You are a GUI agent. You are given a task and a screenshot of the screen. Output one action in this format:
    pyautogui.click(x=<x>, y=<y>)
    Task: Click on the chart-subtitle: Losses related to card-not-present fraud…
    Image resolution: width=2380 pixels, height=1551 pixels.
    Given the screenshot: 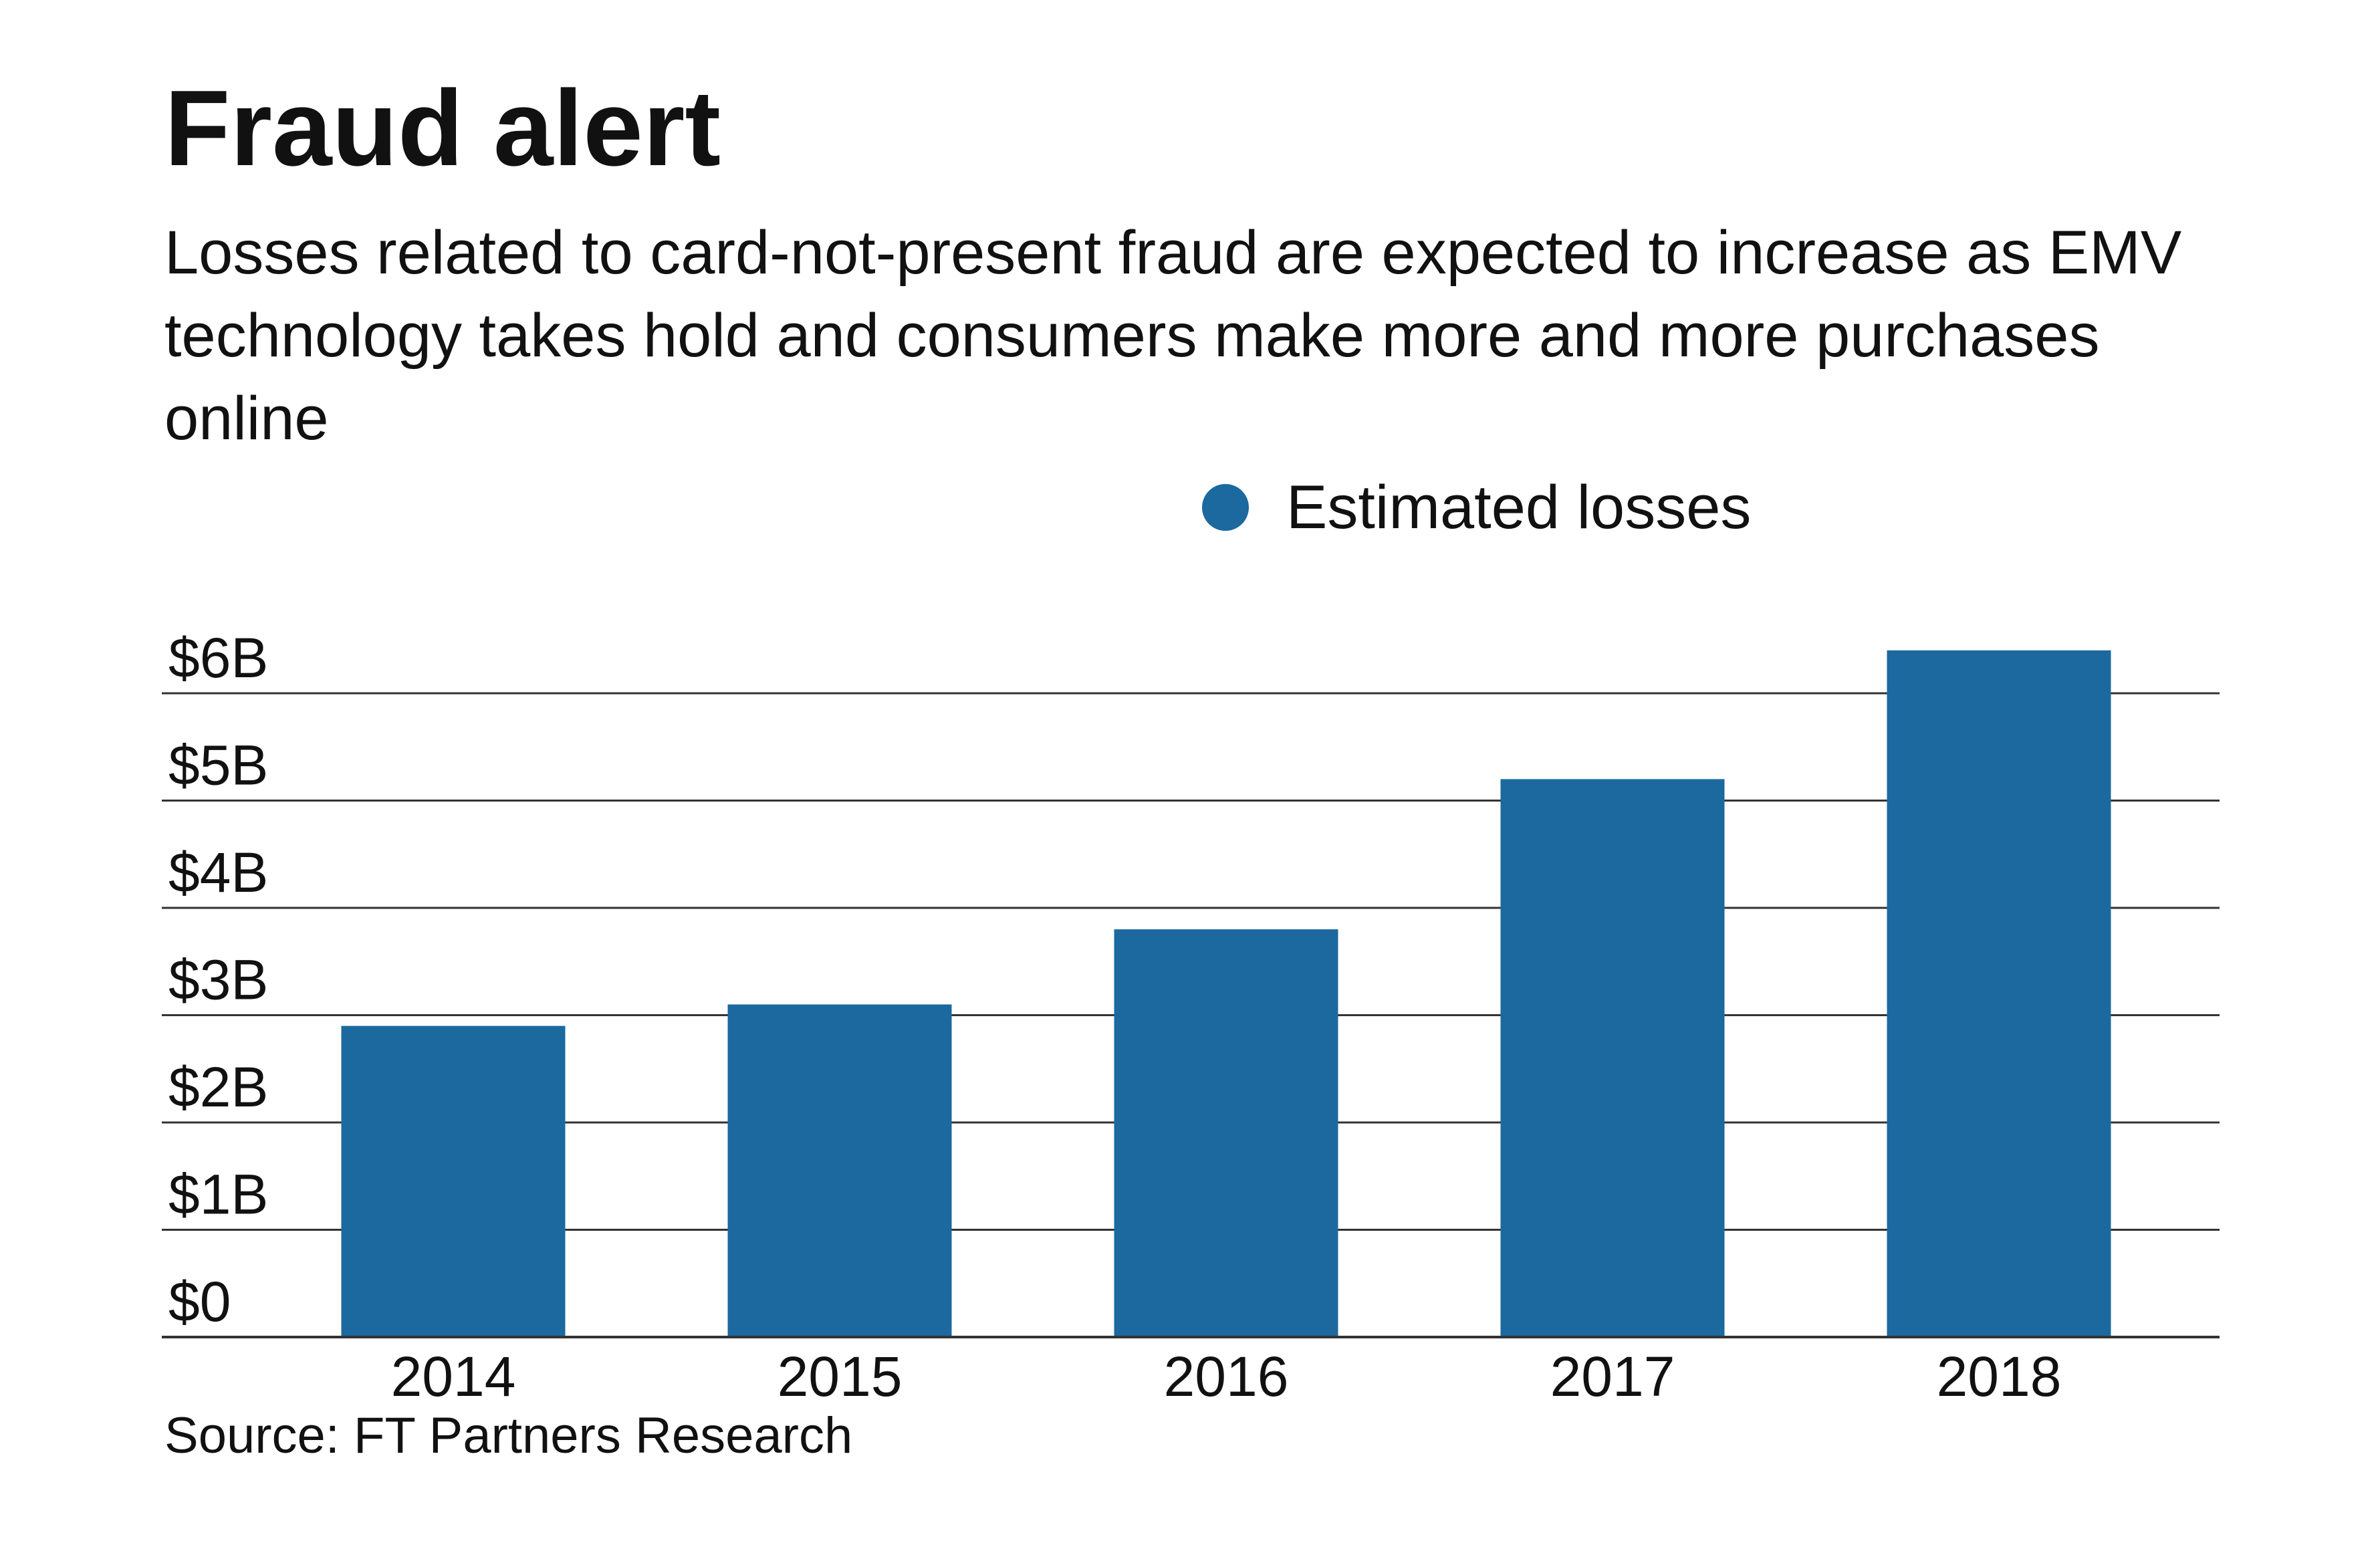 What is the action you would take?
    pyautogui.click(x=1173, y=336)
    